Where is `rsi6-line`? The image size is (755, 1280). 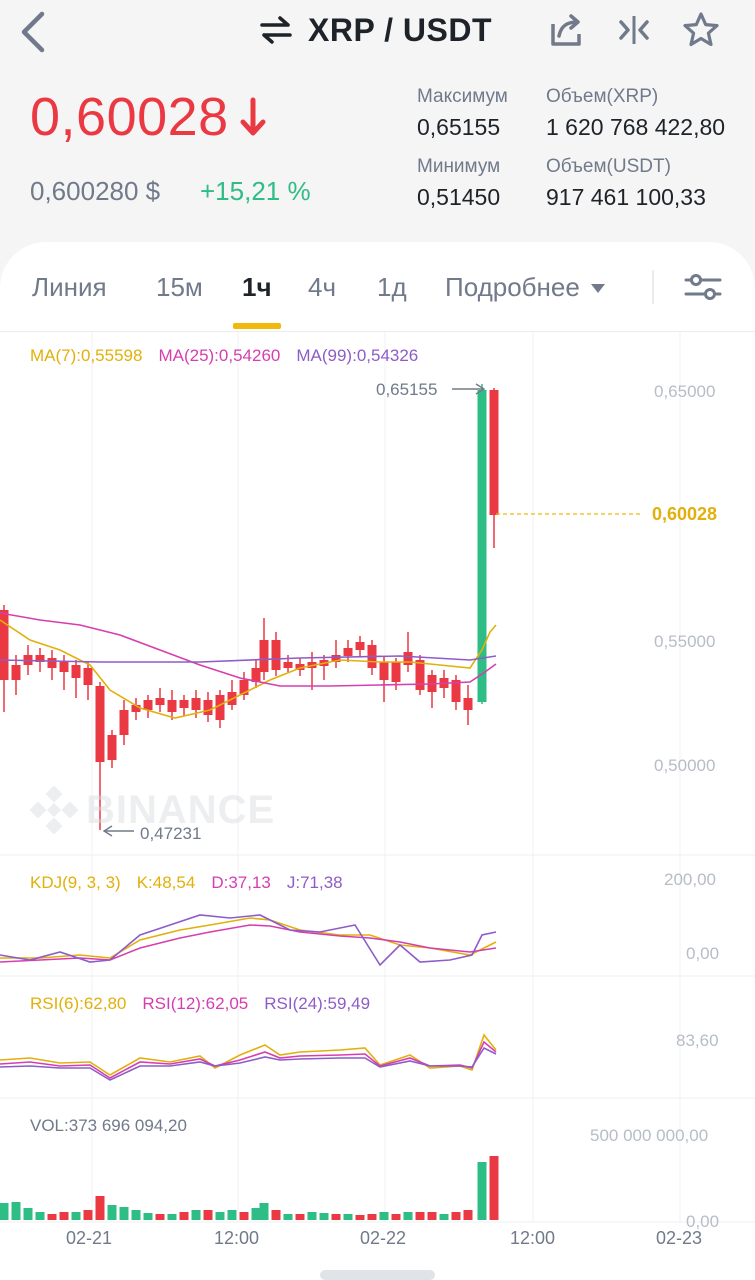 rsi6-line is located at coordinates (248, 1054).